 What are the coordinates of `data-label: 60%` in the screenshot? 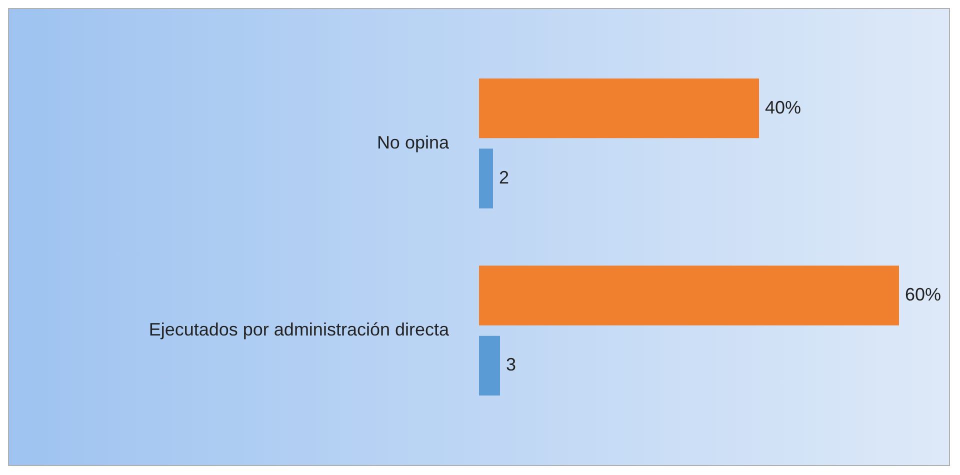 It's located at (923, 294).